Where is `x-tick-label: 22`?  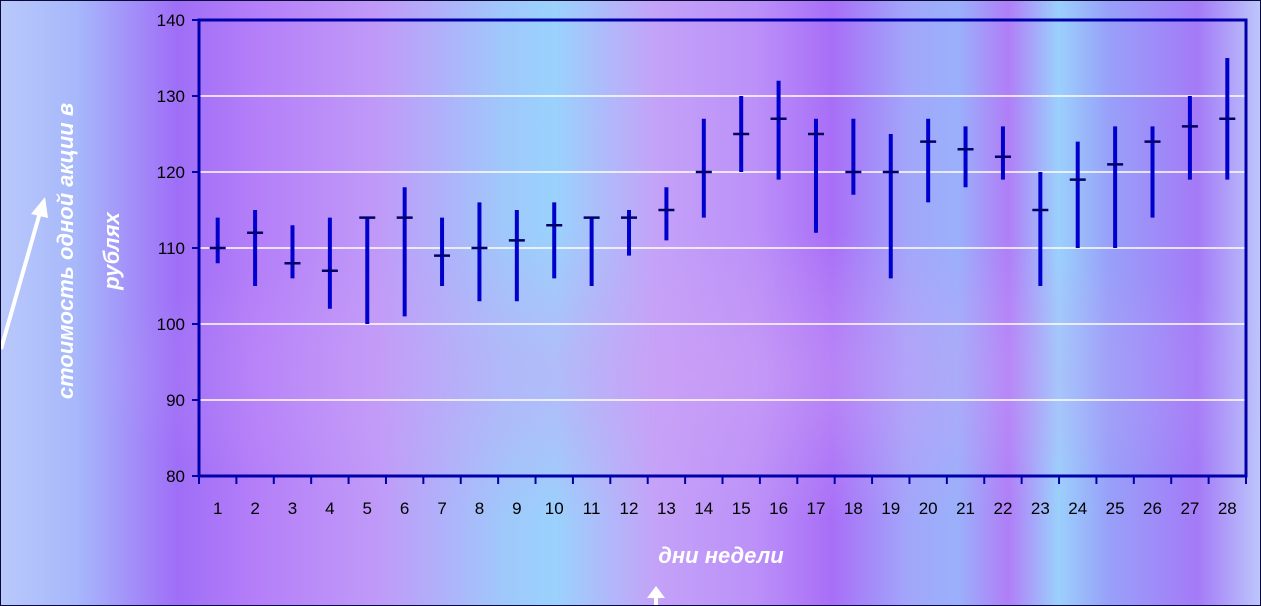
x-tick-label: 22 is located at coordinates (1002, 508).